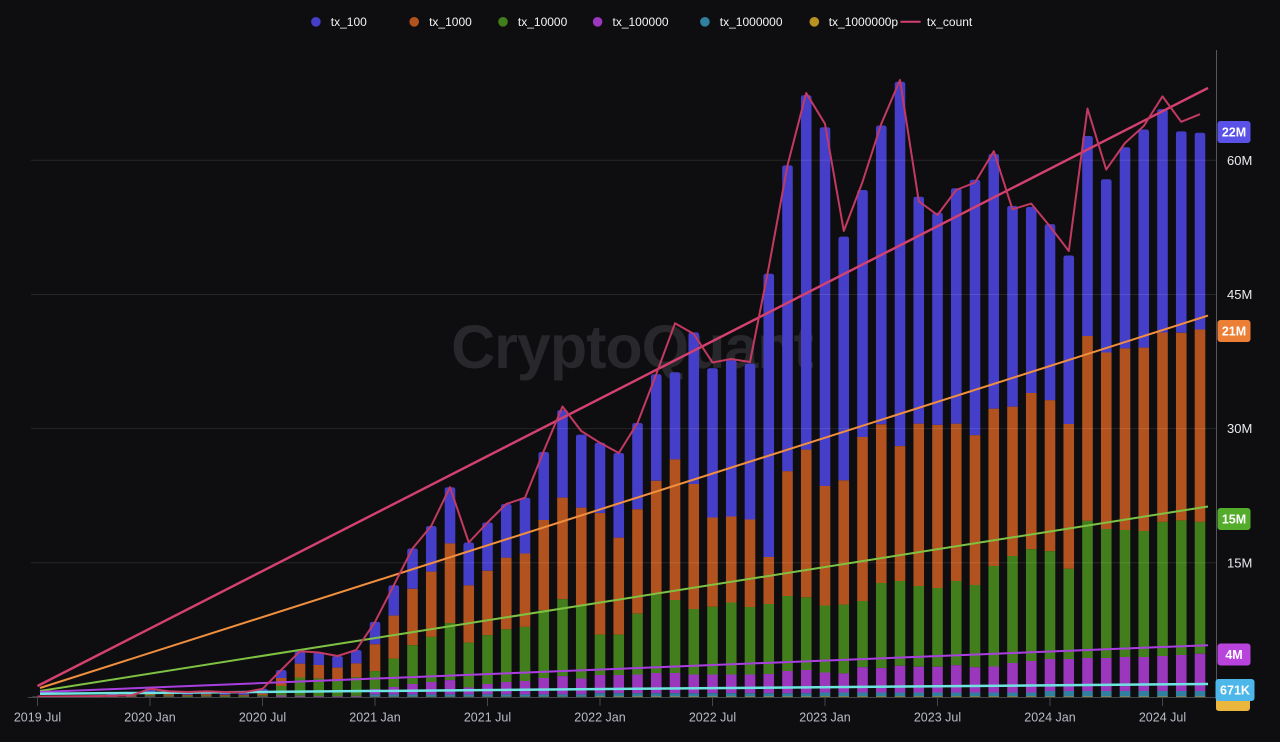 Image resolution: width=1280 pixels, height=742 pixels. Describe the element at coordinates (712, 718) in the screenshot. I see `svg-text: 2022 Jul` at that location.